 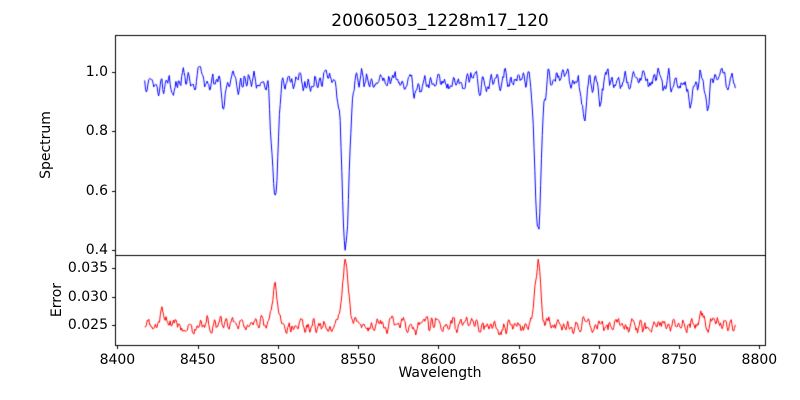 I want to click on x-tick-label: 8500, so click(x=278, y=360).